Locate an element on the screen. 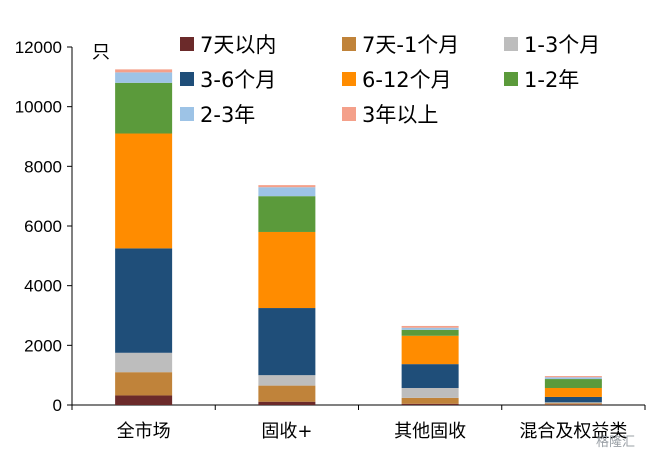  x-axis: 全市场 固收+ 其他固收 混合及权益类 is located at coordinates (358, 423).